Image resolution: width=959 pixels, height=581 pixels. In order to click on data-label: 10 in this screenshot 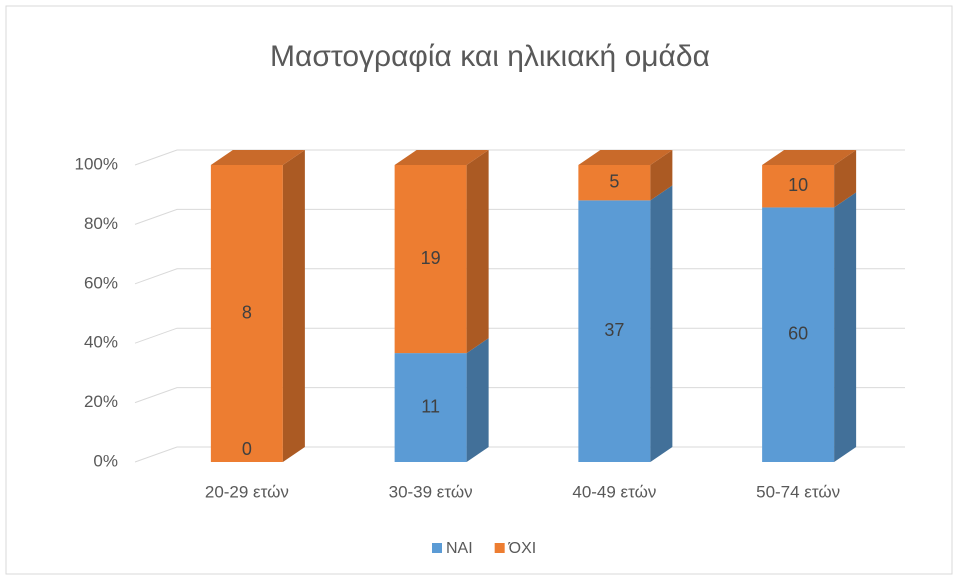, I will do `click(798, 185)`.